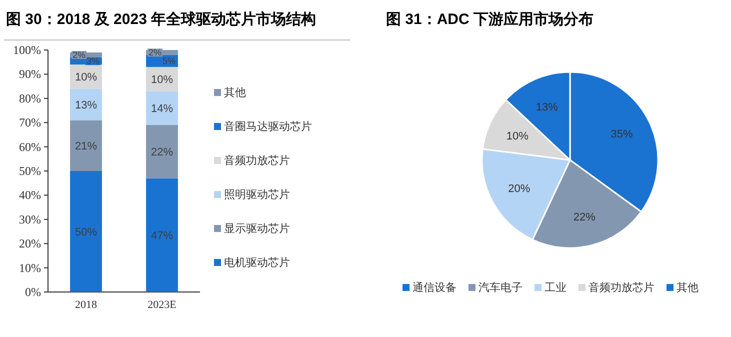 This screenshot has height=337, width=731. What do you see at coordinates (93, 61) in the screenshot?
I see `data-label: 3%` at bounding box center [93, 61].